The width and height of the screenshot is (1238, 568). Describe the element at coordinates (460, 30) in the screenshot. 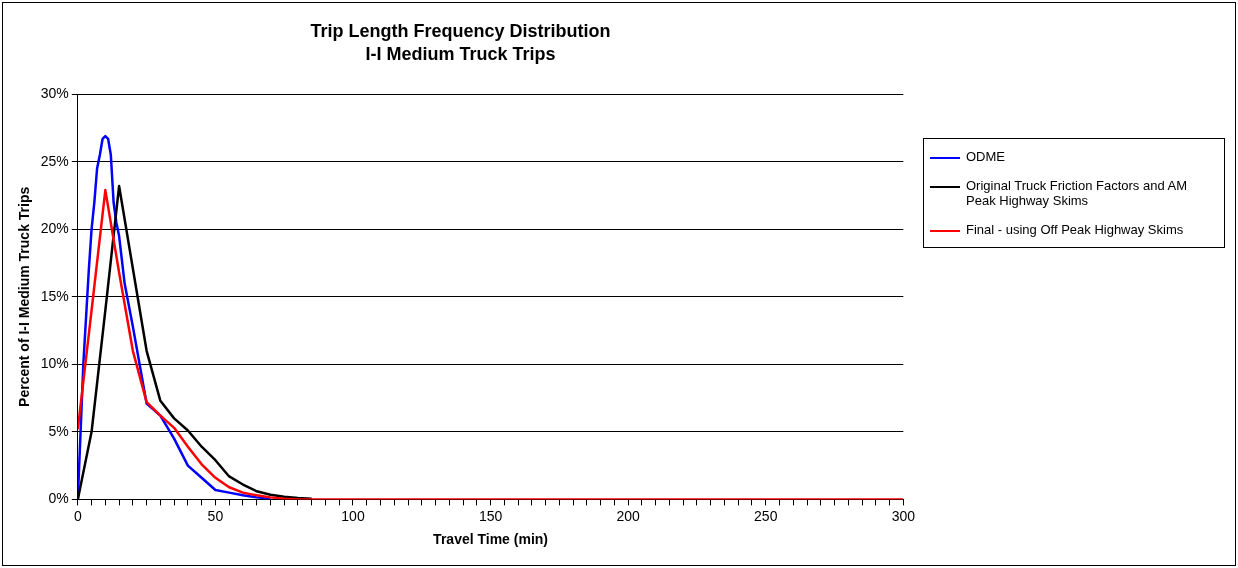

I see `chart-title: Trip Length Frequency Distribution` at that location.